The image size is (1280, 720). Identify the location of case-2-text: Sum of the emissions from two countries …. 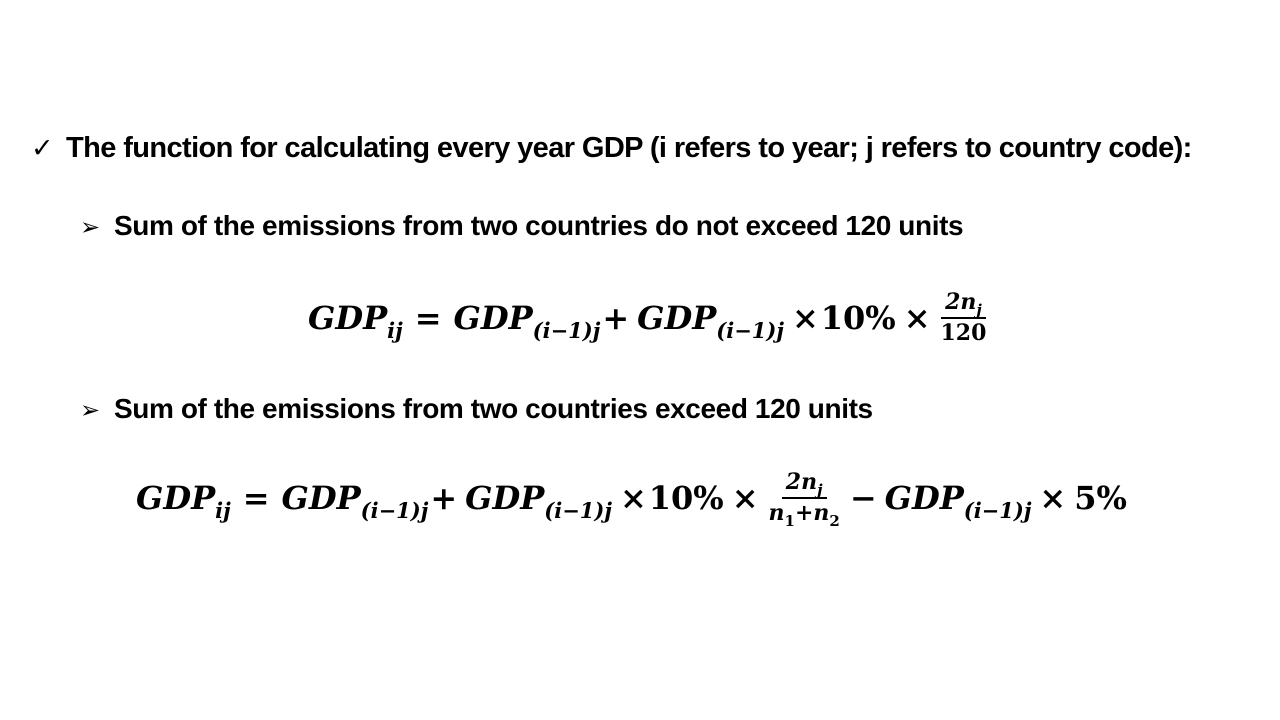
(493, 408).